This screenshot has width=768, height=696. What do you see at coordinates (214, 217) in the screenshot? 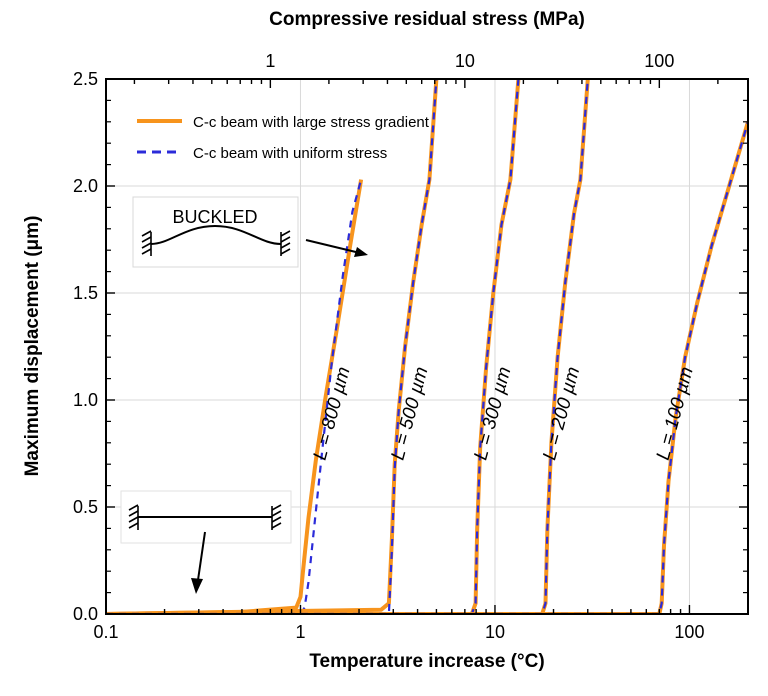
I see `buckled-label: BUCKLED` at bounding box center [214, 217].